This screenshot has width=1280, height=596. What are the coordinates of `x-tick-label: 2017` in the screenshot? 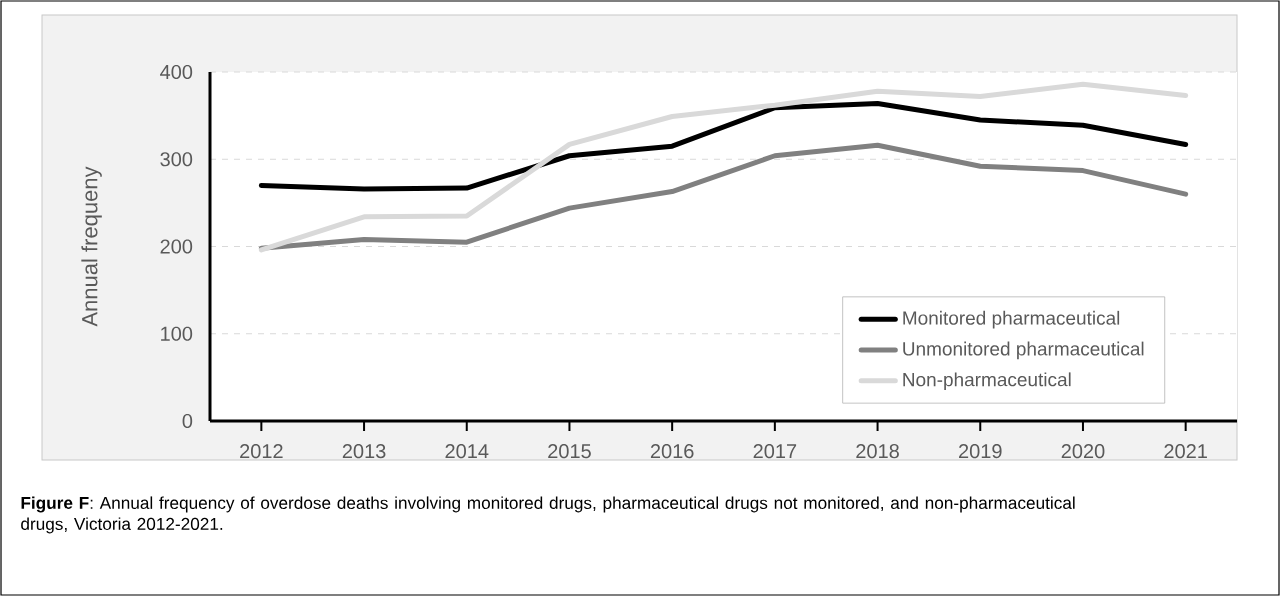 It's located at (775, 451).